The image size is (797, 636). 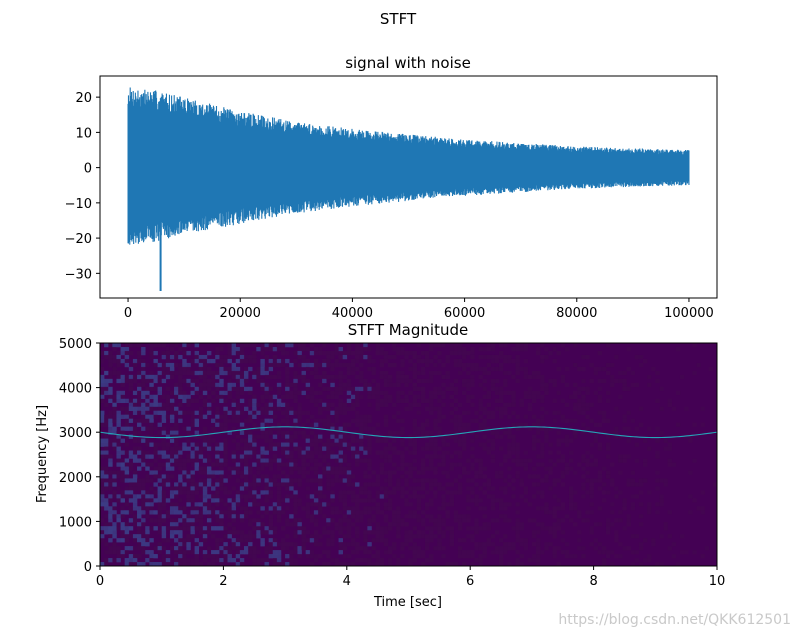 I want to click on signal-x-tick-label: 80000, so click(x=576, y=313).